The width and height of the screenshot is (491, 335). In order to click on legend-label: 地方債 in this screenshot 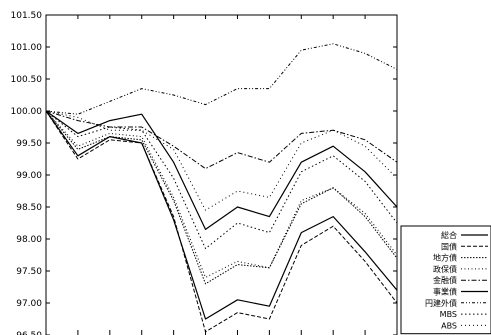, I will do `click(445, 258)`.